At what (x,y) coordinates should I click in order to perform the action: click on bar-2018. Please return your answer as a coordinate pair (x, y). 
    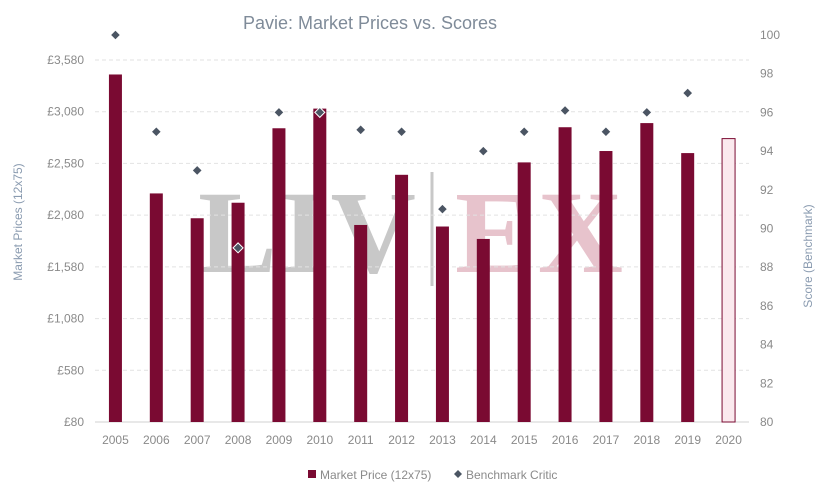
    Looking at the image, I should click on (647, 272).